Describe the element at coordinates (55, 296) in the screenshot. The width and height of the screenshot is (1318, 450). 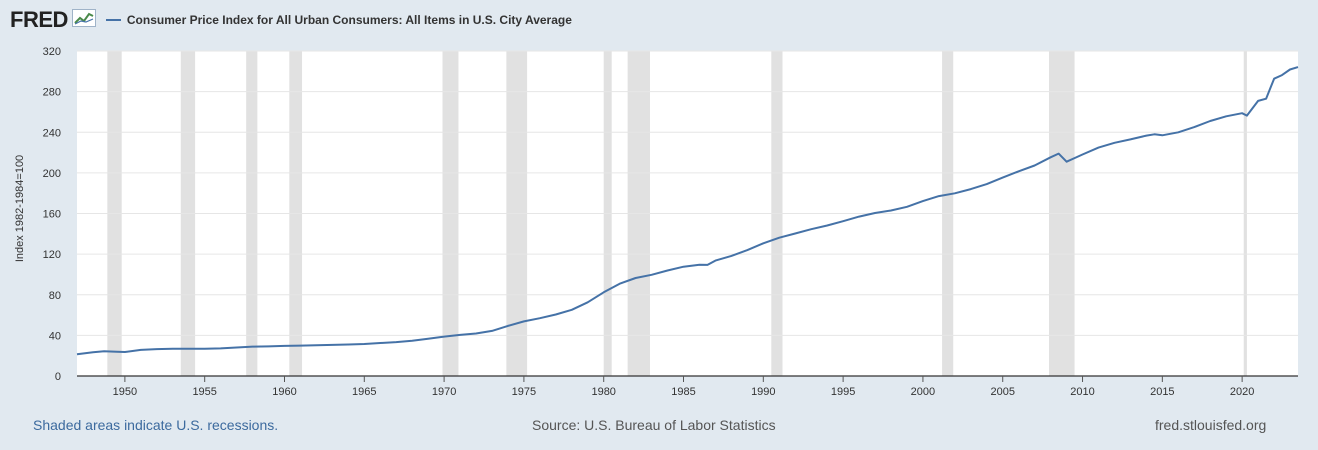
I see `y-tick-label: 80` at that location.